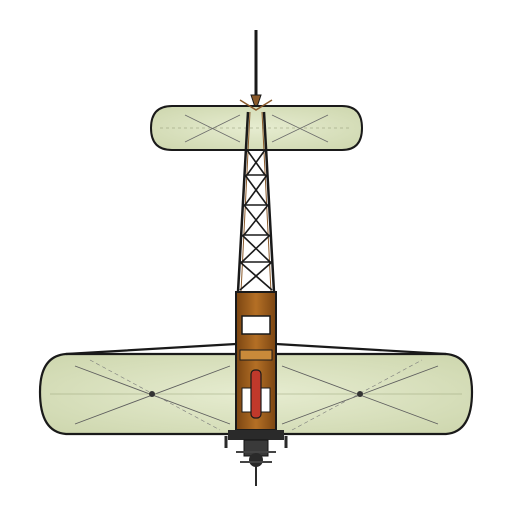  I want to click on fuselage-lattice, so click(256, 202).